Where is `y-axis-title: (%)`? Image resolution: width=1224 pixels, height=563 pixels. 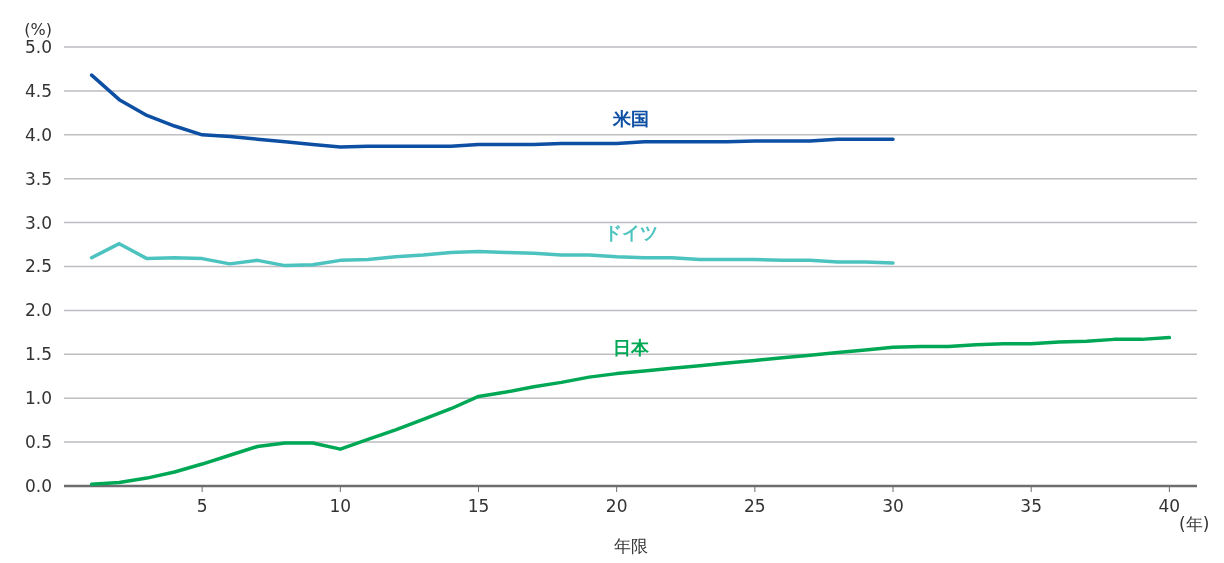
y-axis-title: (%) is located at coordinates (38, 29).